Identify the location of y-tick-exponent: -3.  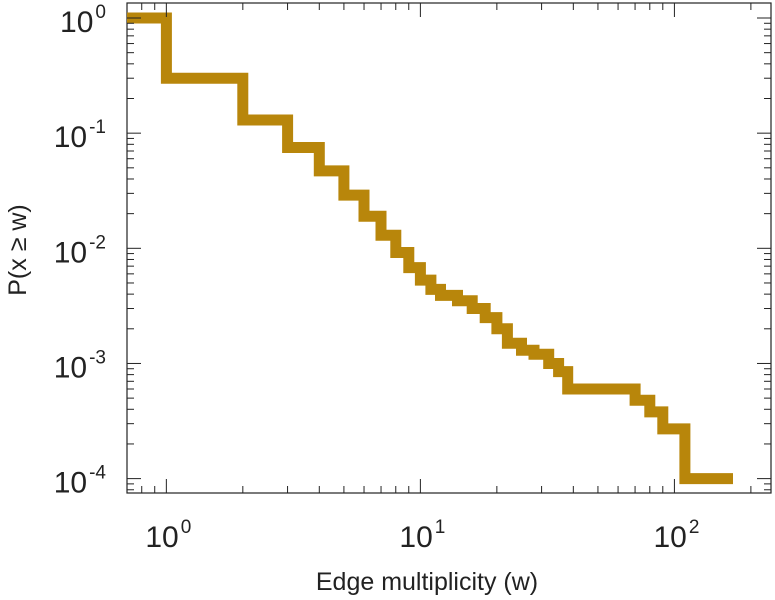
(97, 357).